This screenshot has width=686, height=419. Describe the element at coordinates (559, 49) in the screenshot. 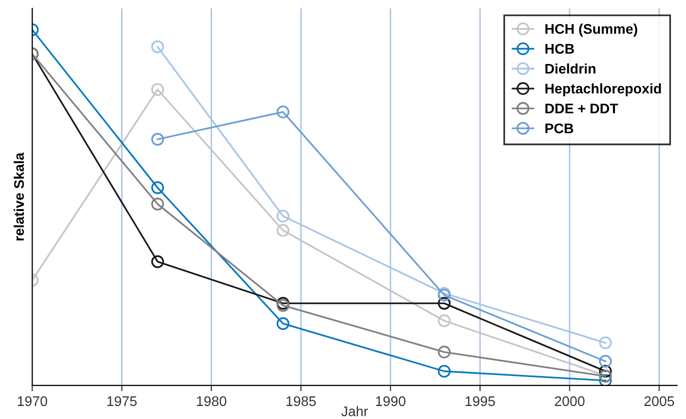

I see `legend-label: HCB` at that location.